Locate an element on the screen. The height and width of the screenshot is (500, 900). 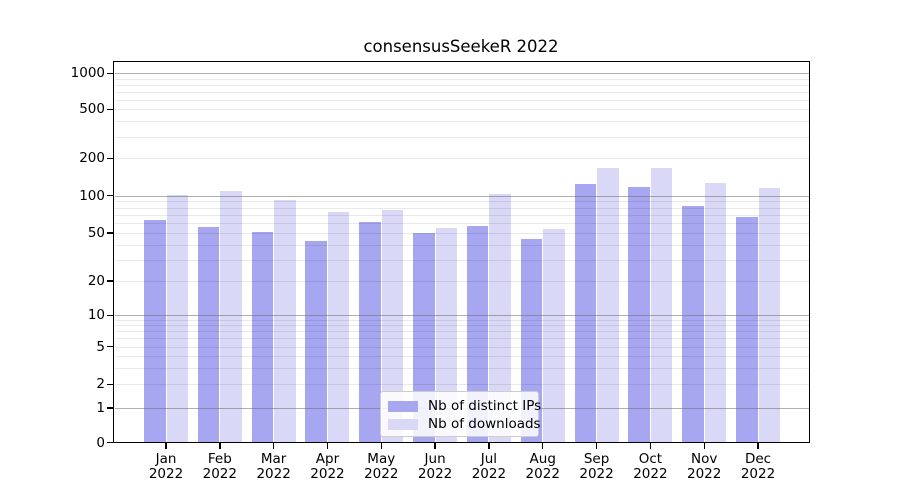
x-tick-mark-jan is located at coordinates (166, 445).